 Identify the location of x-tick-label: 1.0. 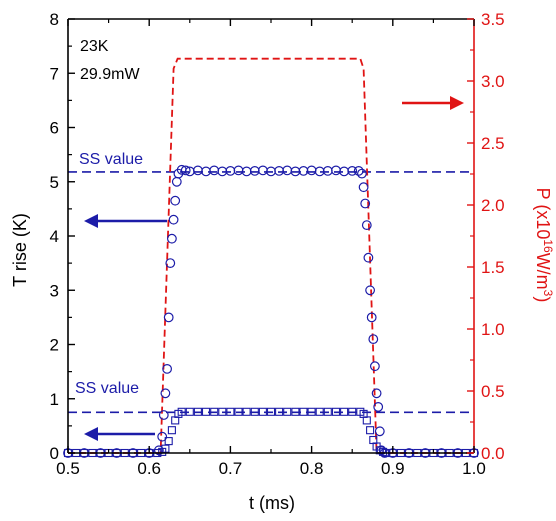
(474, 468).